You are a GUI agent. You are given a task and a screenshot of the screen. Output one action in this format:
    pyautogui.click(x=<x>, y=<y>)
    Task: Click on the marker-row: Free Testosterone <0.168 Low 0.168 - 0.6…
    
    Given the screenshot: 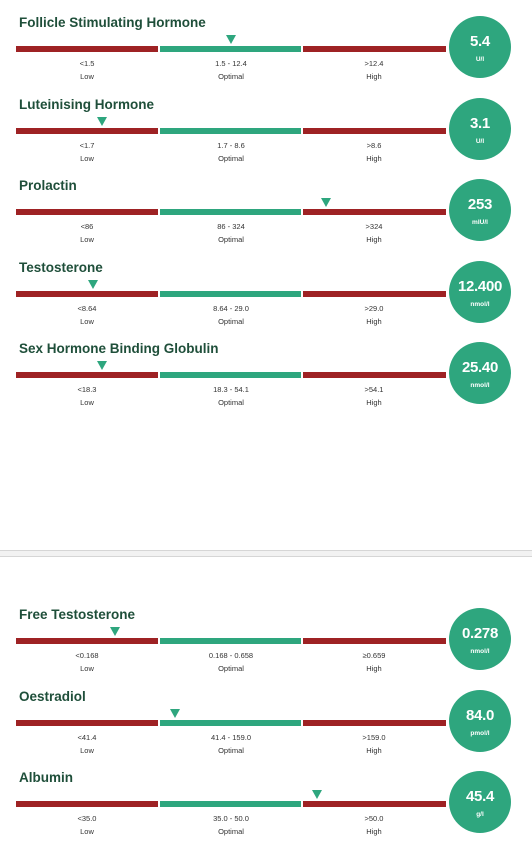 What is the action you would take?
    pyautogui.click(x=266, y=648)
    